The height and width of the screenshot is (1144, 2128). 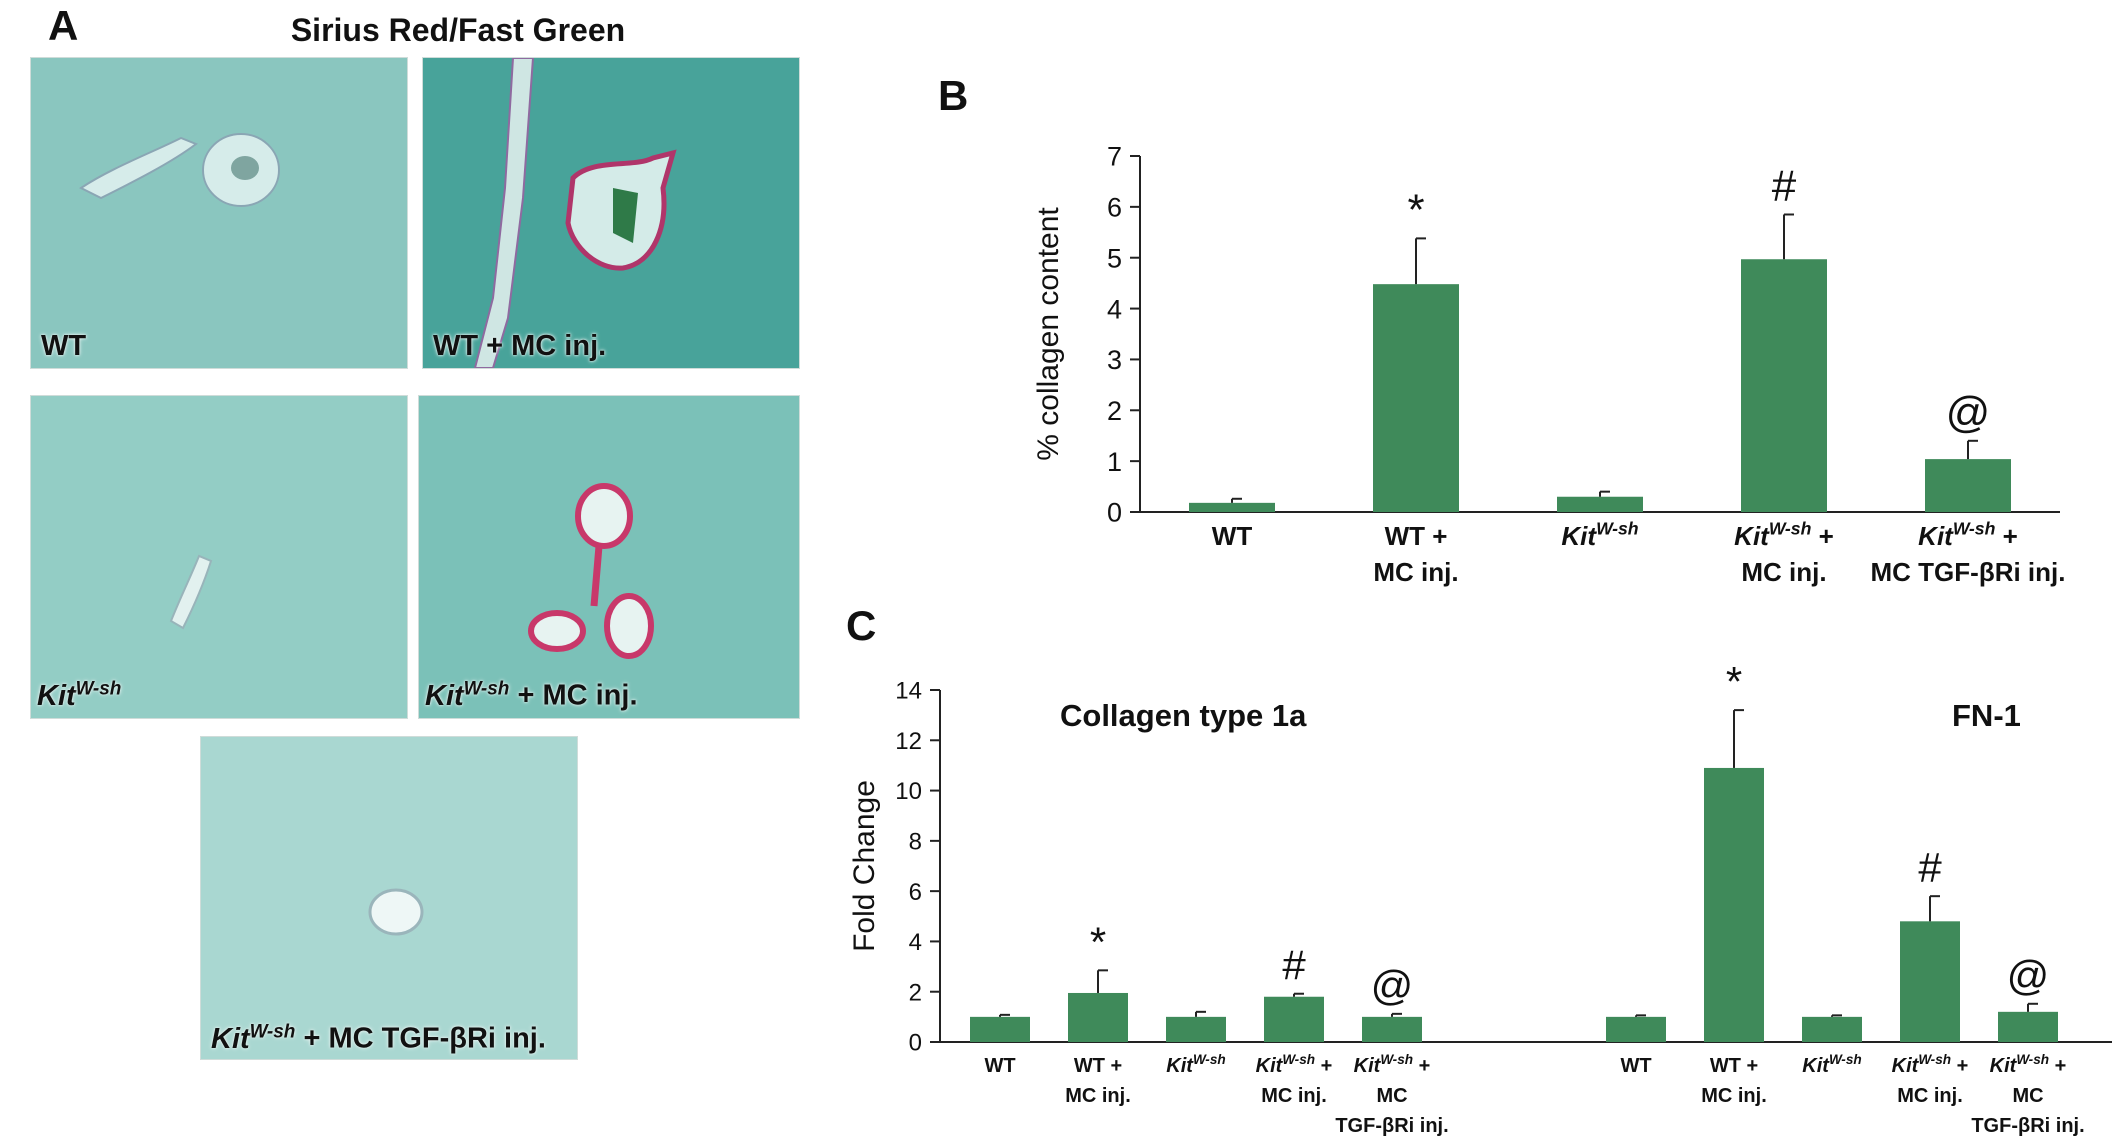 What do you see at coordinates (861, 625) in the screenshot?
I see `panel-c-letter: C` at bounding box center [861, 625].